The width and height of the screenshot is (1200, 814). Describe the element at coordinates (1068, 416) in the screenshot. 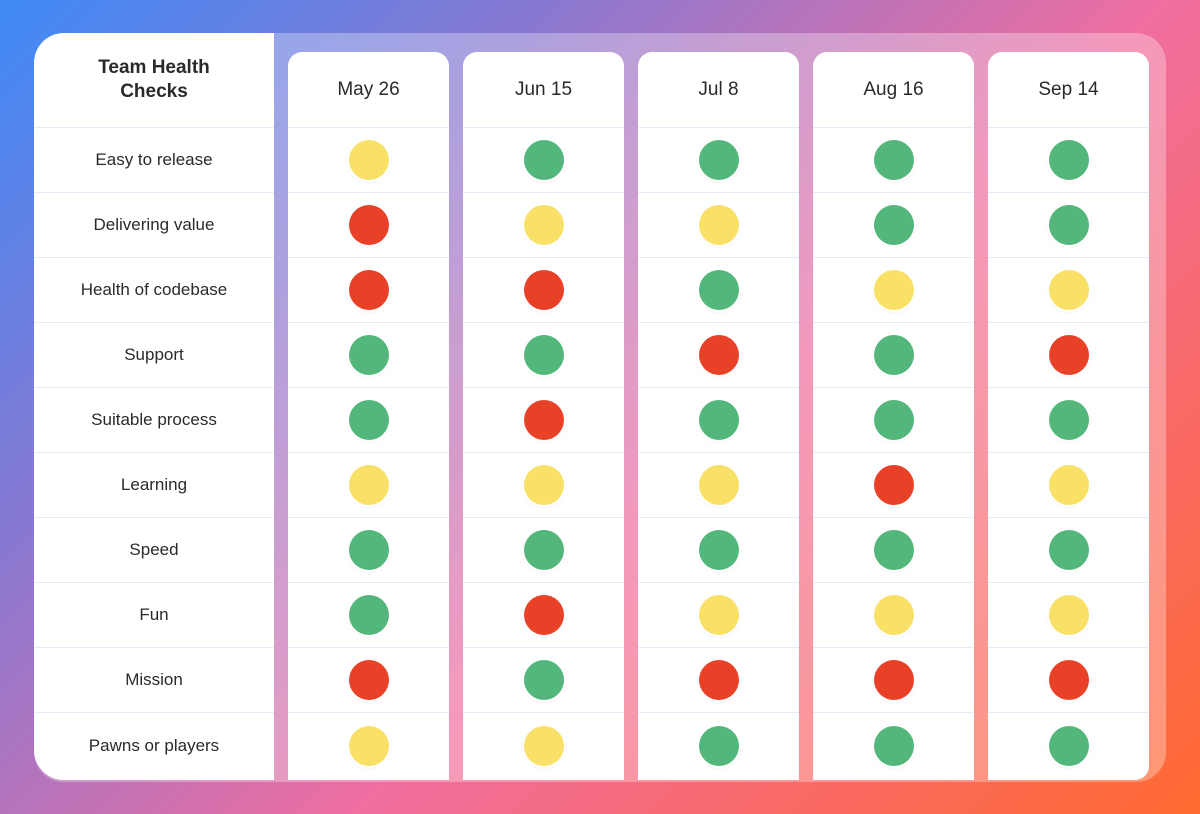

I see `date-column: Sep 14` at that location.